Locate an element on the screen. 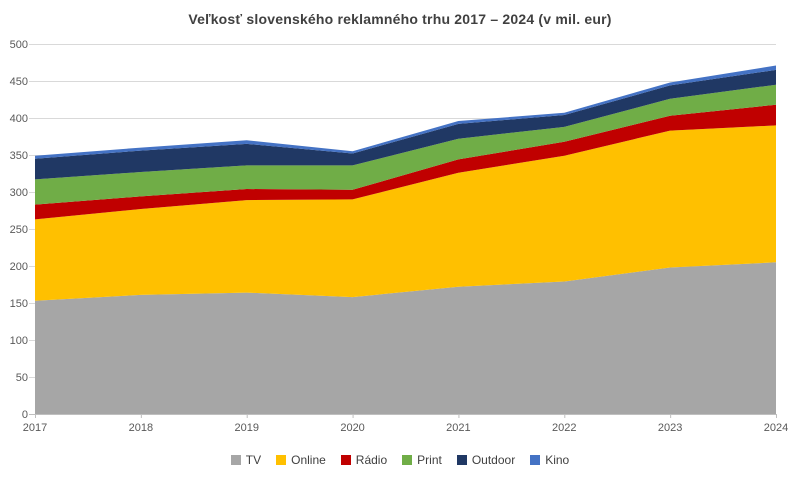 This screenshot has height=477, width=800. legend-swatch-tv is located at coordinates (235, 460).